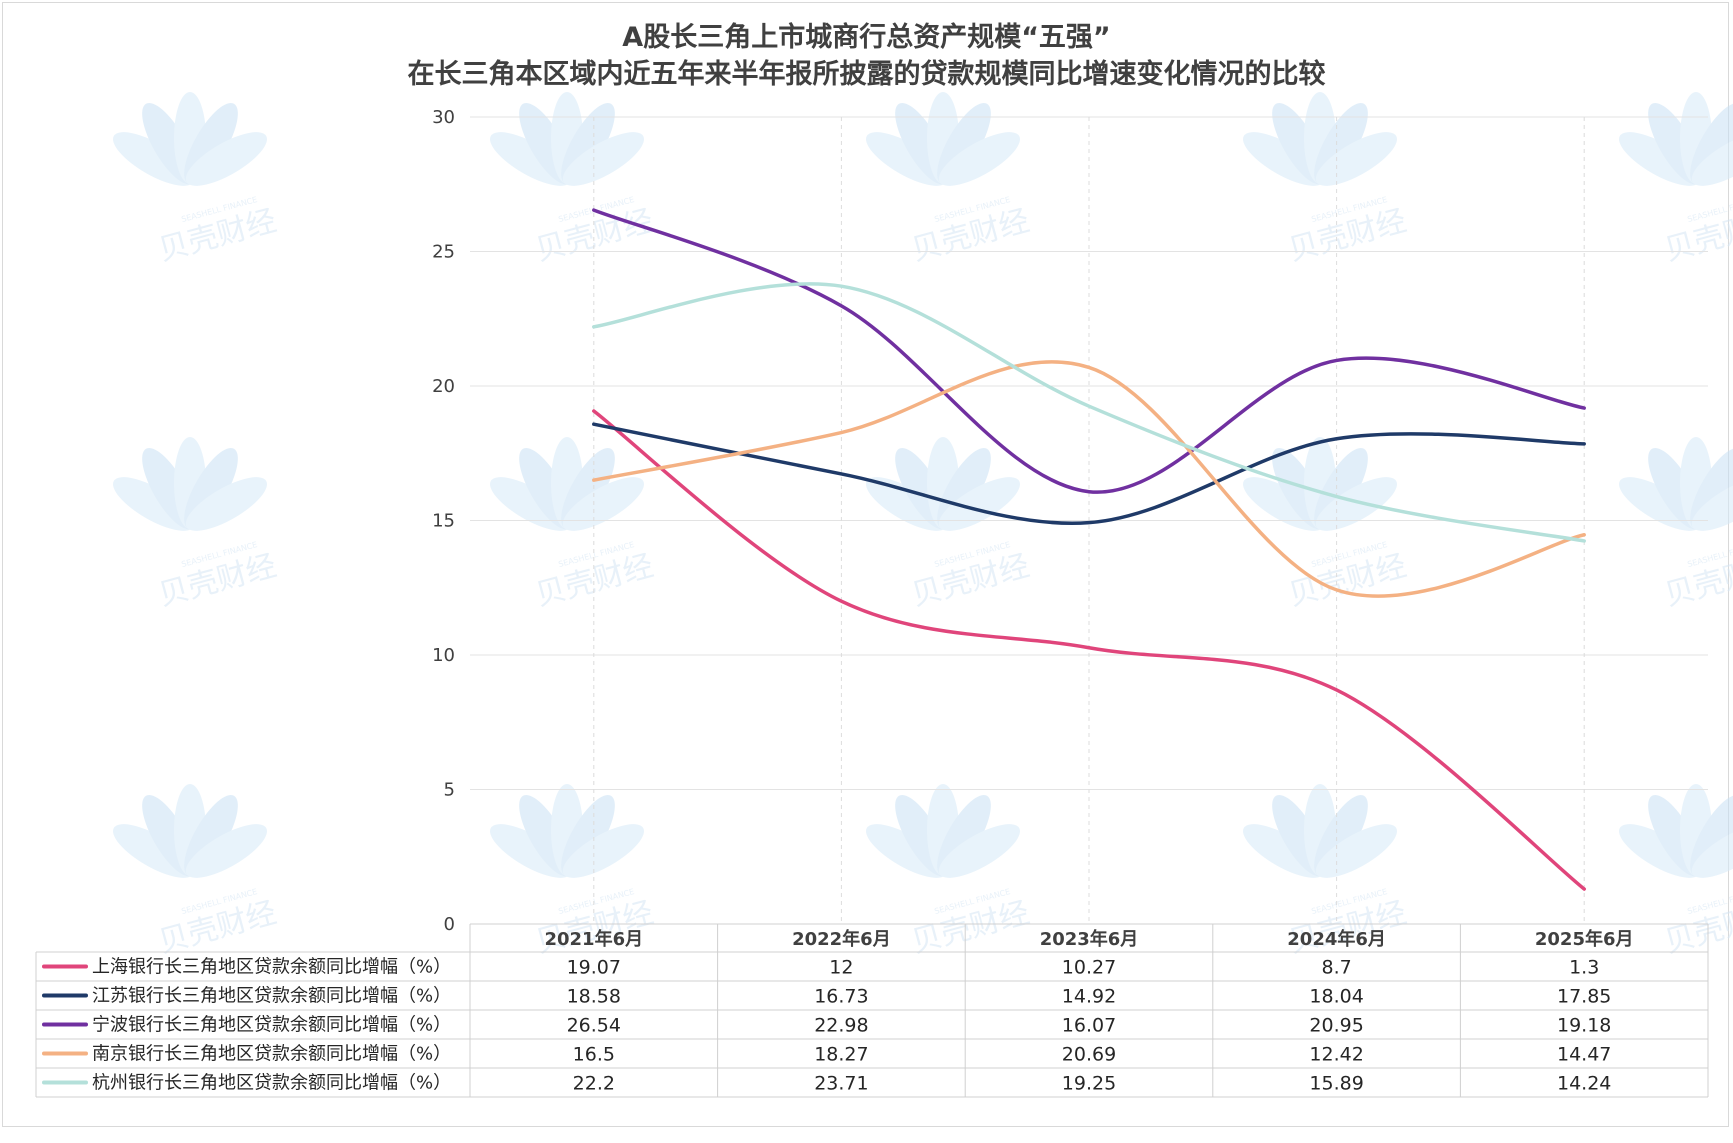 The image size is (1733, 1143). What do you see at coordinates (1336, 1055) in the screenshot?
I see `table-cell: 12.42` at bounding box center [1336, 1055].